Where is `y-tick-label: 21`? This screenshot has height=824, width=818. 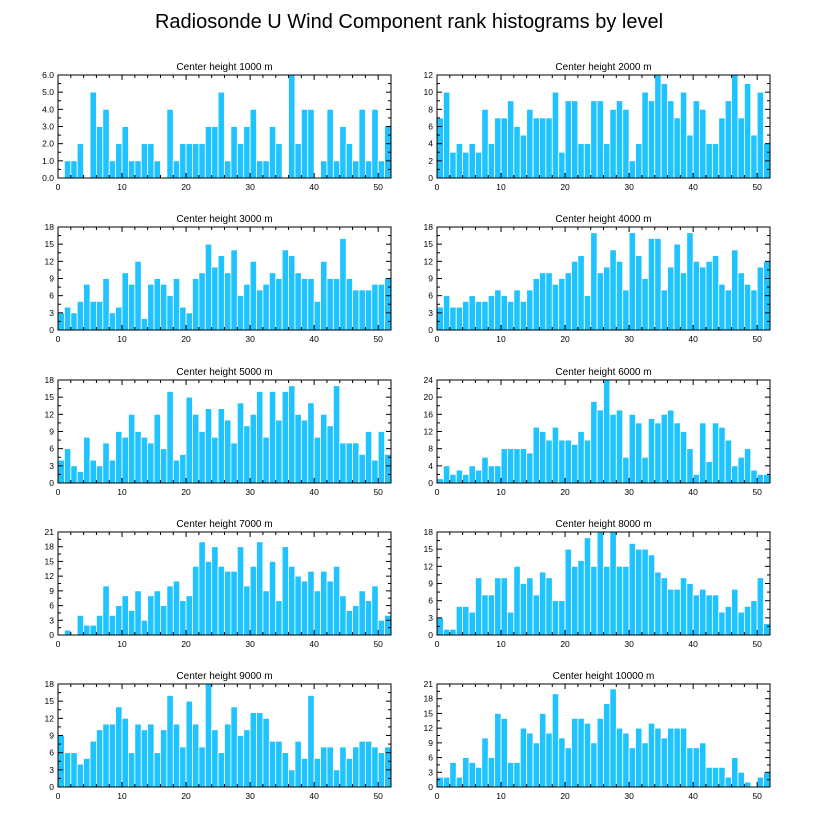 y-tick-label: 21 is located at coordinates (429, 684).